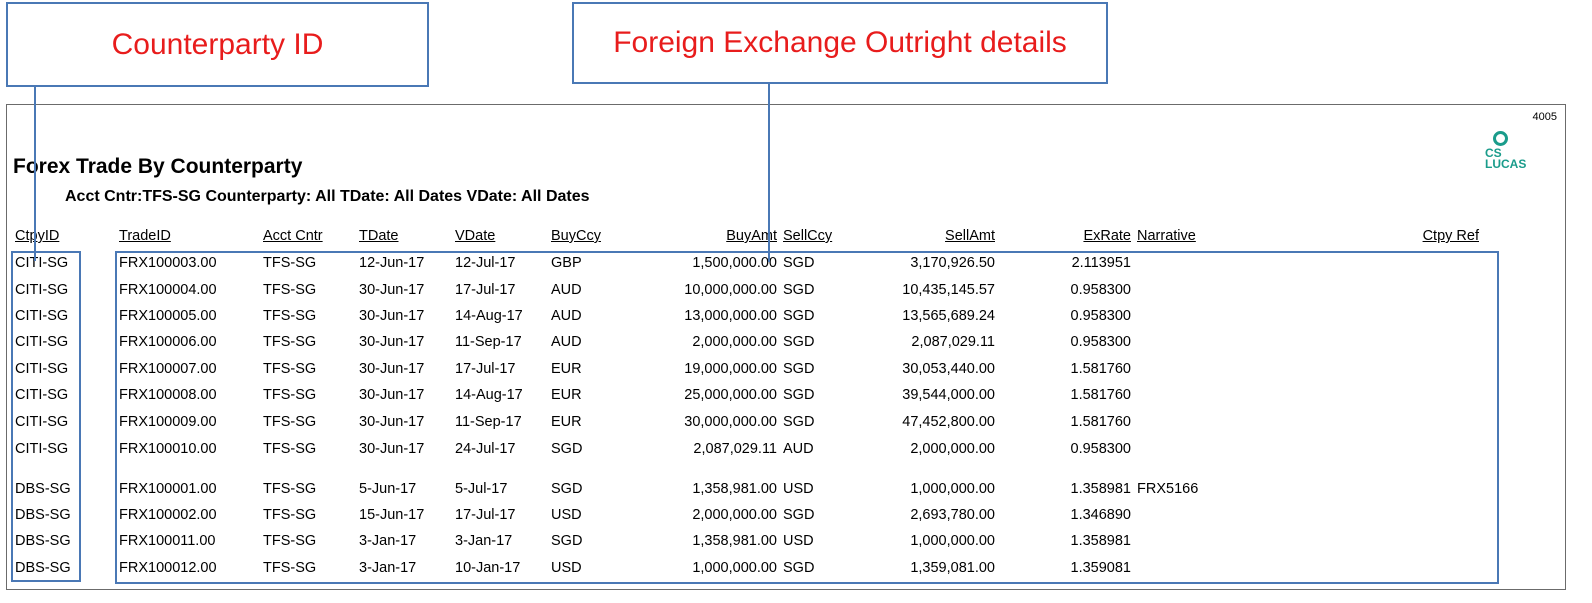 The height and width of the screenshot is (603, 1592). What do you see at coordinates (392, 515) in the screenshot?
I see `cell-tdate: 15-Jun-17` at bounding box center [392, 515].